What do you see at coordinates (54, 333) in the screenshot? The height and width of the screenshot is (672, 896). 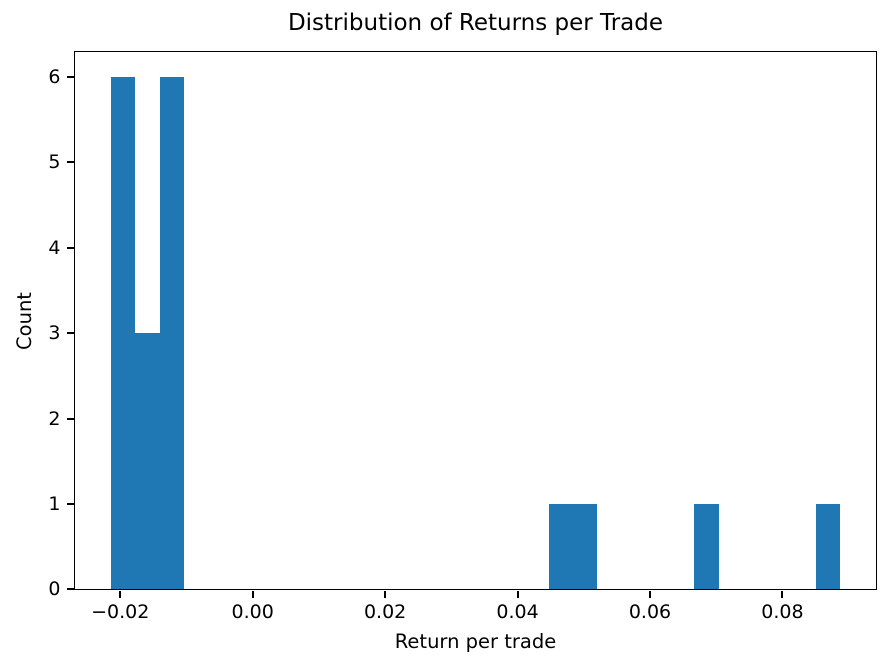 I see `y-tick-label: 3` at bounding box center [54, 333].